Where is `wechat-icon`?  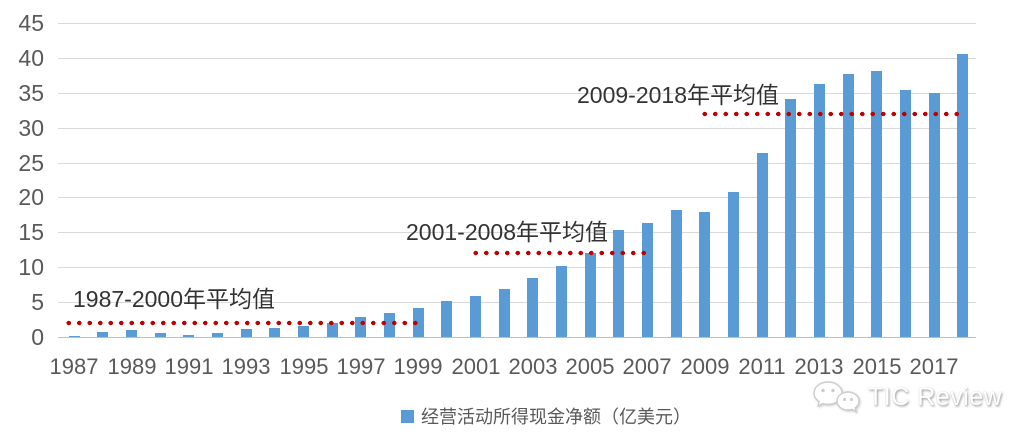
wechat-icon is located at coordinates (836, 397).